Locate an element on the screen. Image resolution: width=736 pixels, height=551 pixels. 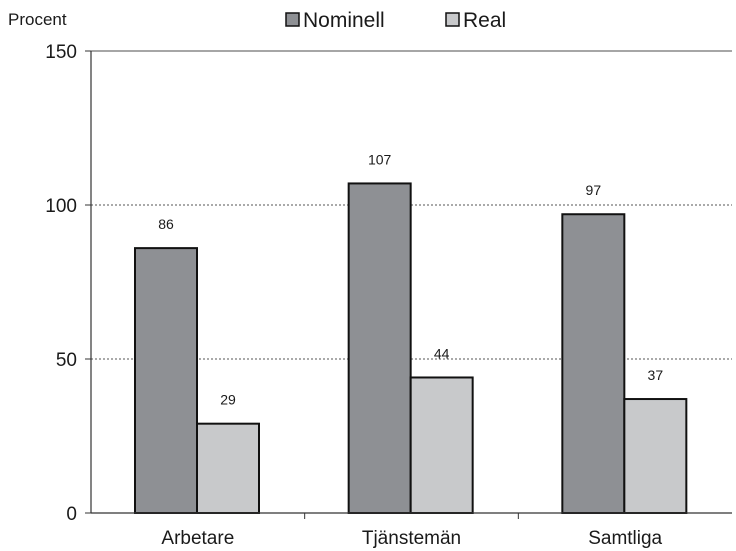
y-tick-label-50: 50 is located at coordinates (66, 360).